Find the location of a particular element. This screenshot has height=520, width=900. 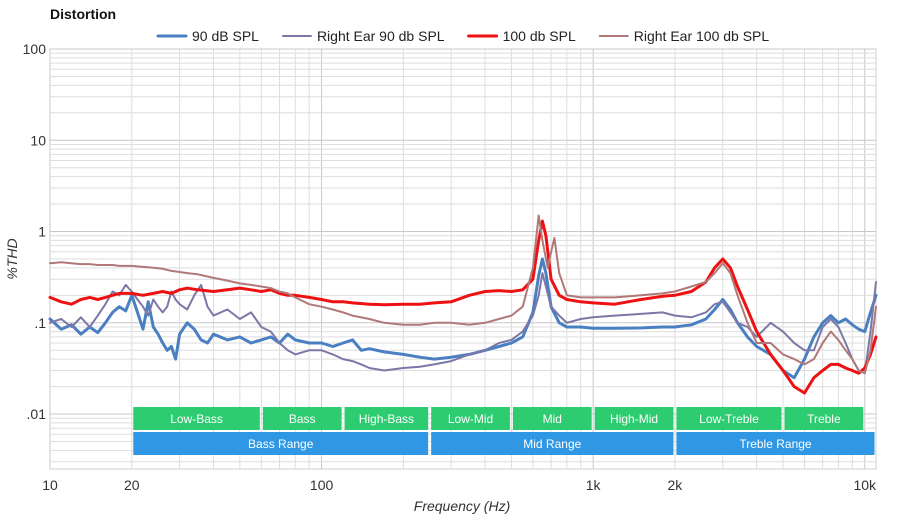

x-tick-label: 10 is located at coordinates (50, 485).